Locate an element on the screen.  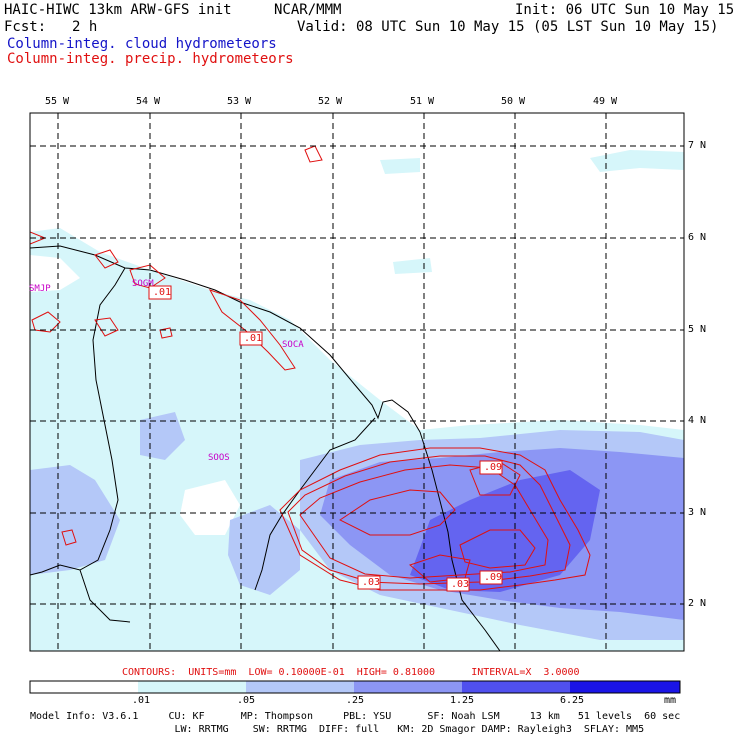
org-label: NCAR/MMM is located at coordinates (308, 10).